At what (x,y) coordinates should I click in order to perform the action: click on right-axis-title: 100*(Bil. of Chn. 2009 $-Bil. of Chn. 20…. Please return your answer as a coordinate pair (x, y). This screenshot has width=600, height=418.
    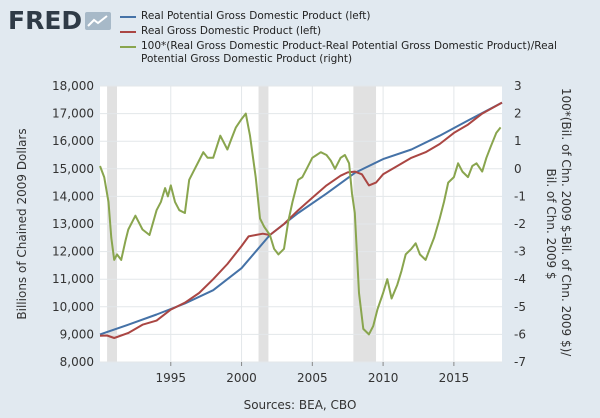
    Looking at the image, I should click on (558, 224).